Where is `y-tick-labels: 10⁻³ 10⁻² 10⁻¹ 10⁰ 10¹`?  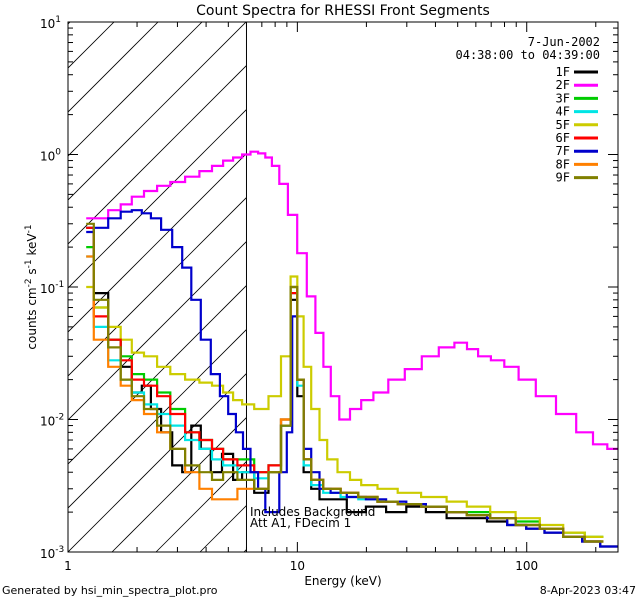
y-tick-labels: 10⁻³ 10⁻² 10⁻¹ 10⁰ 10¹ is located at coordinates (52, 288).